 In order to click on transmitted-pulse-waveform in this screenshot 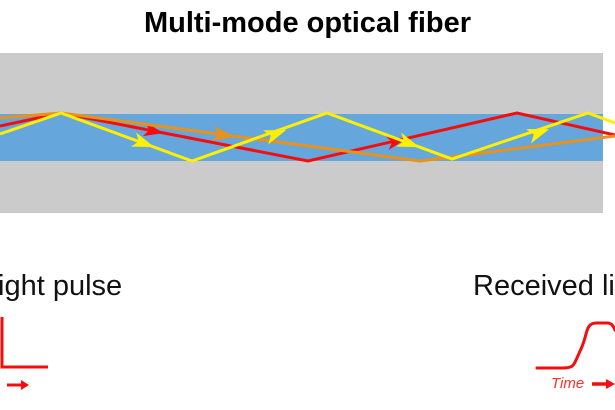, I will do `click(24, 343)`.